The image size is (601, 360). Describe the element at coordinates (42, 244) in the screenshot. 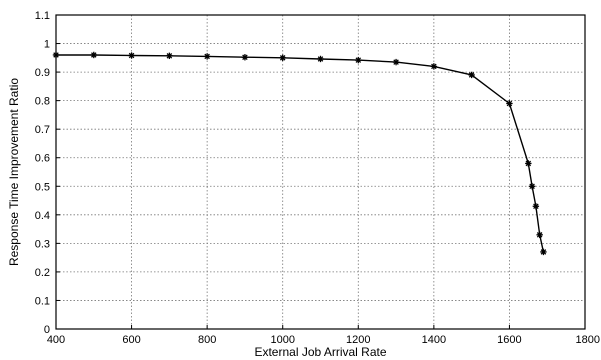

I see `y-tick-label: 0.3` at that location.